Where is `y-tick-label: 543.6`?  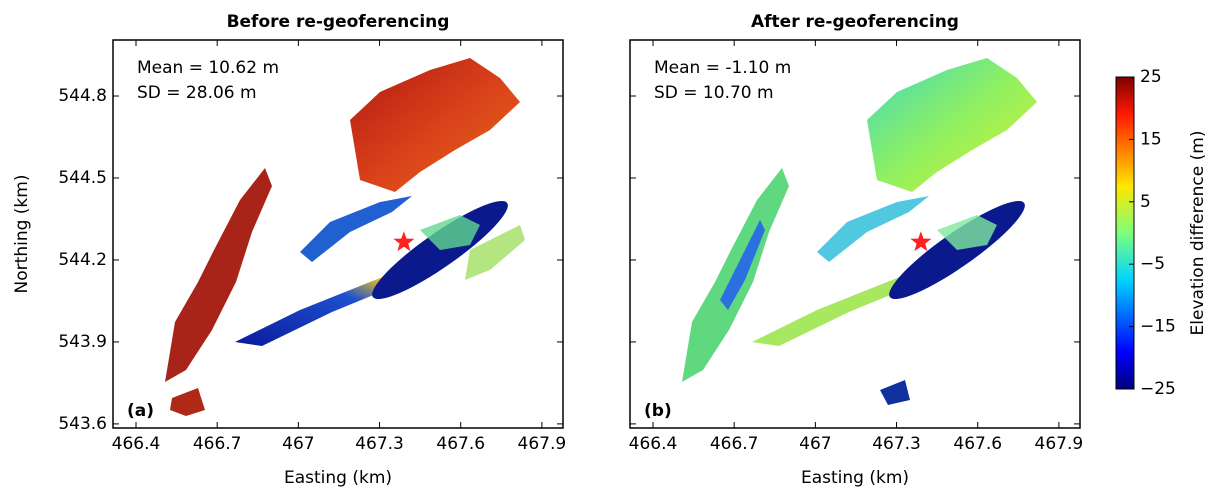 y-tick-label: 543.6 is located at coordinates (82, 424).